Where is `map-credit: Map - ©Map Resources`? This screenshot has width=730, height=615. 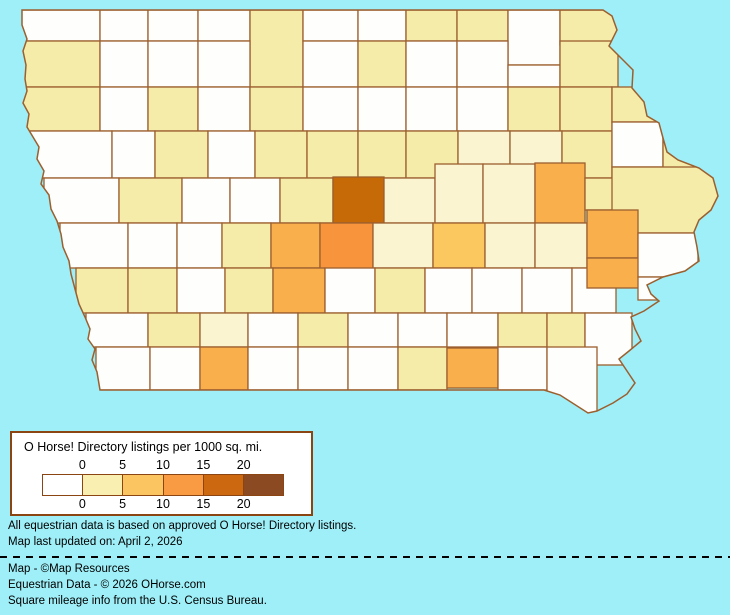 map-credit: Map - ©Map Resources is located at coordinates (69, 569).